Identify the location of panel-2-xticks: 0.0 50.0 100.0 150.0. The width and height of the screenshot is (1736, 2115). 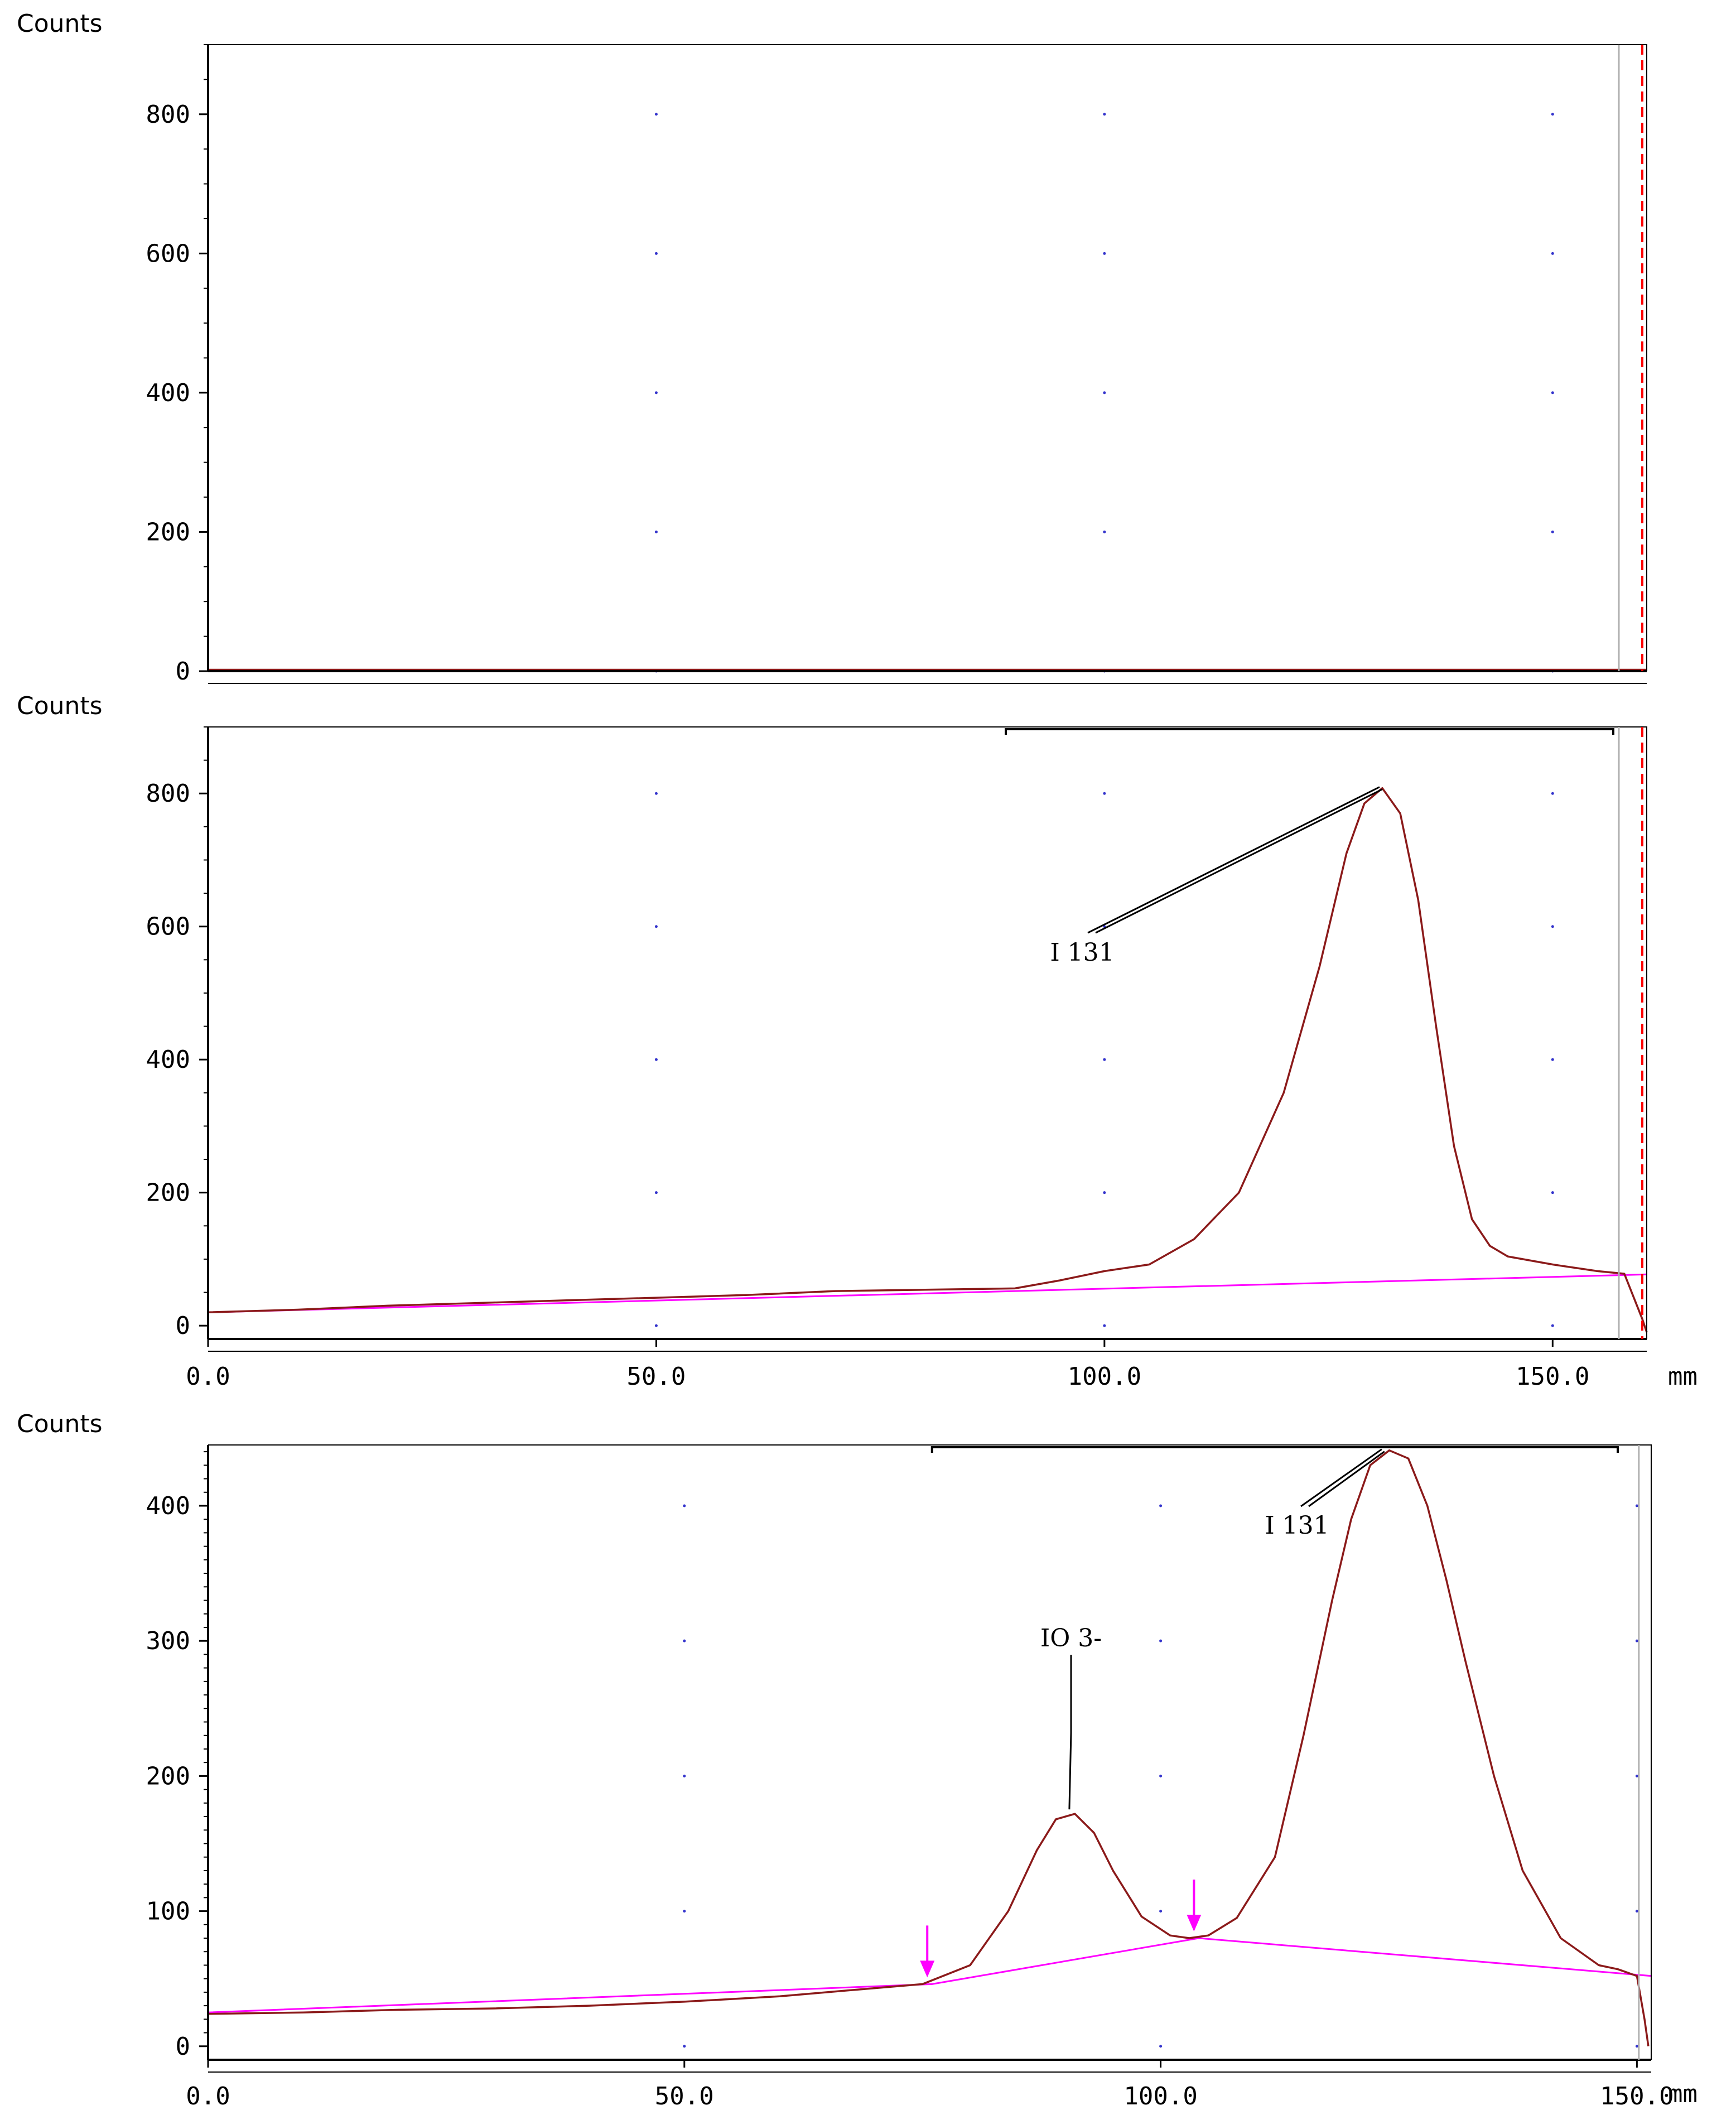
(888, 1365).